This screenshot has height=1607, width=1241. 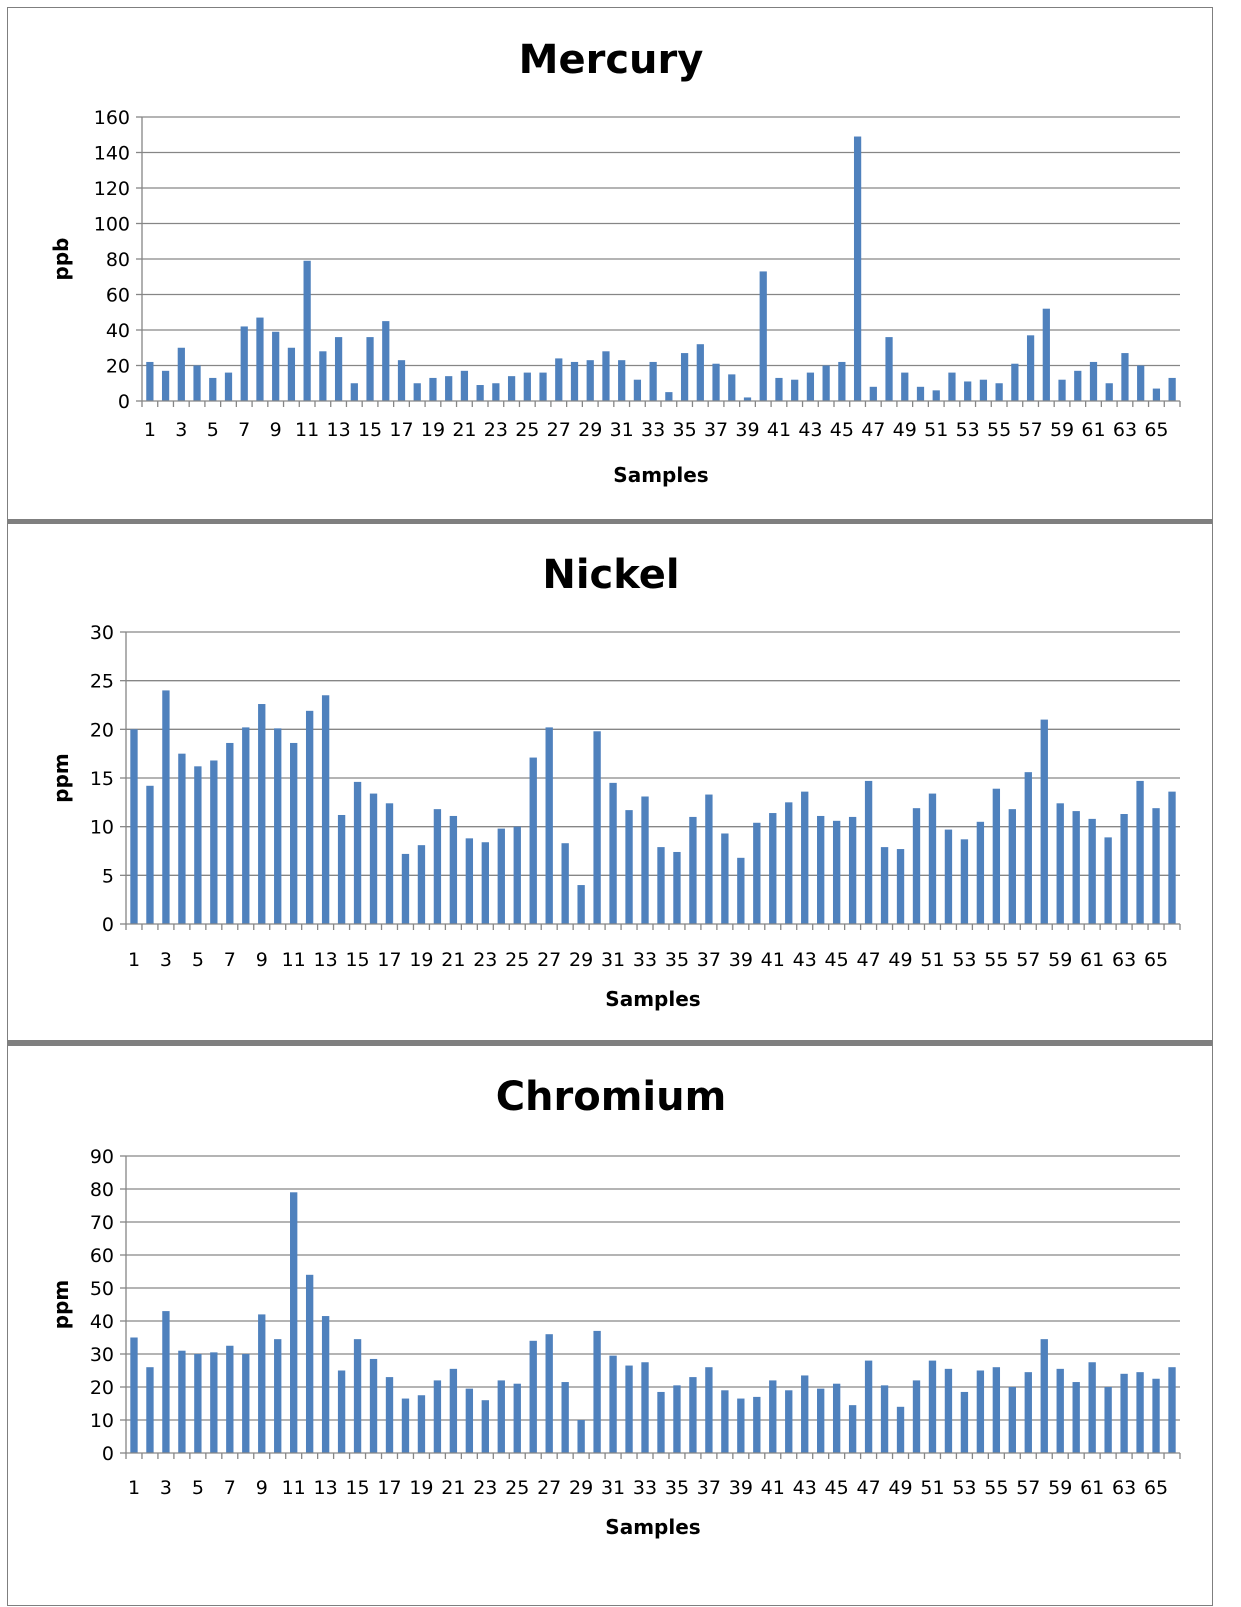 I want to click on y-tick-label: 10, so click(x=102, y=828).